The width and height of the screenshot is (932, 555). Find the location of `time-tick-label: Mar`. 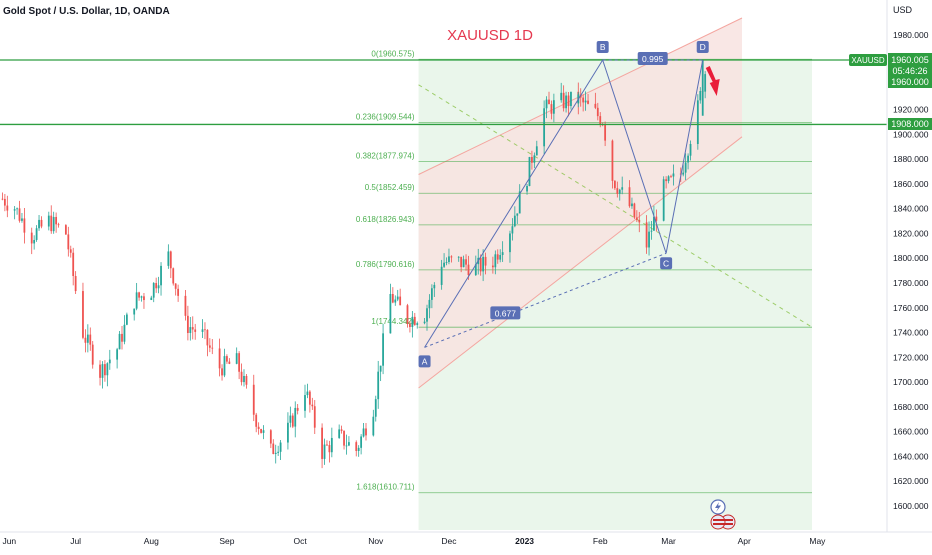

time-tick-label: Mar is located at coordinates (668, 541).